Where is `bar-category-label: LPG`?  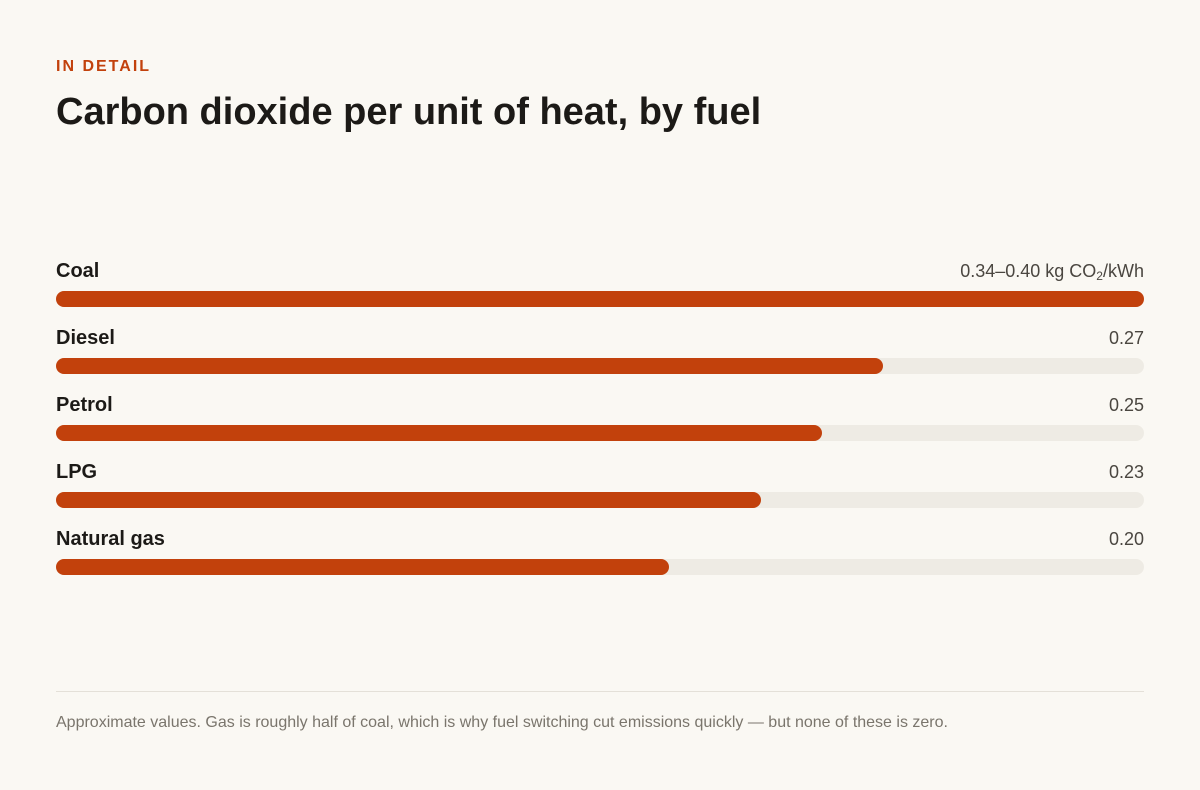
bar-category-label: LPG is located at coordinates (77, 472).